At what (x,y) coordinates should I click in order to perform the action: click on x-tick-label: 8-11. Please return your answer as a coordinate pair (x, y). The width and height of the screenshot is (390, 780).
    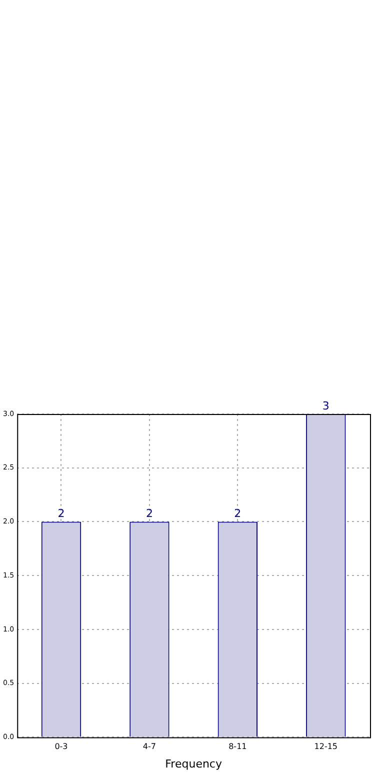
    Looking at the image, I should click on (237, 747).